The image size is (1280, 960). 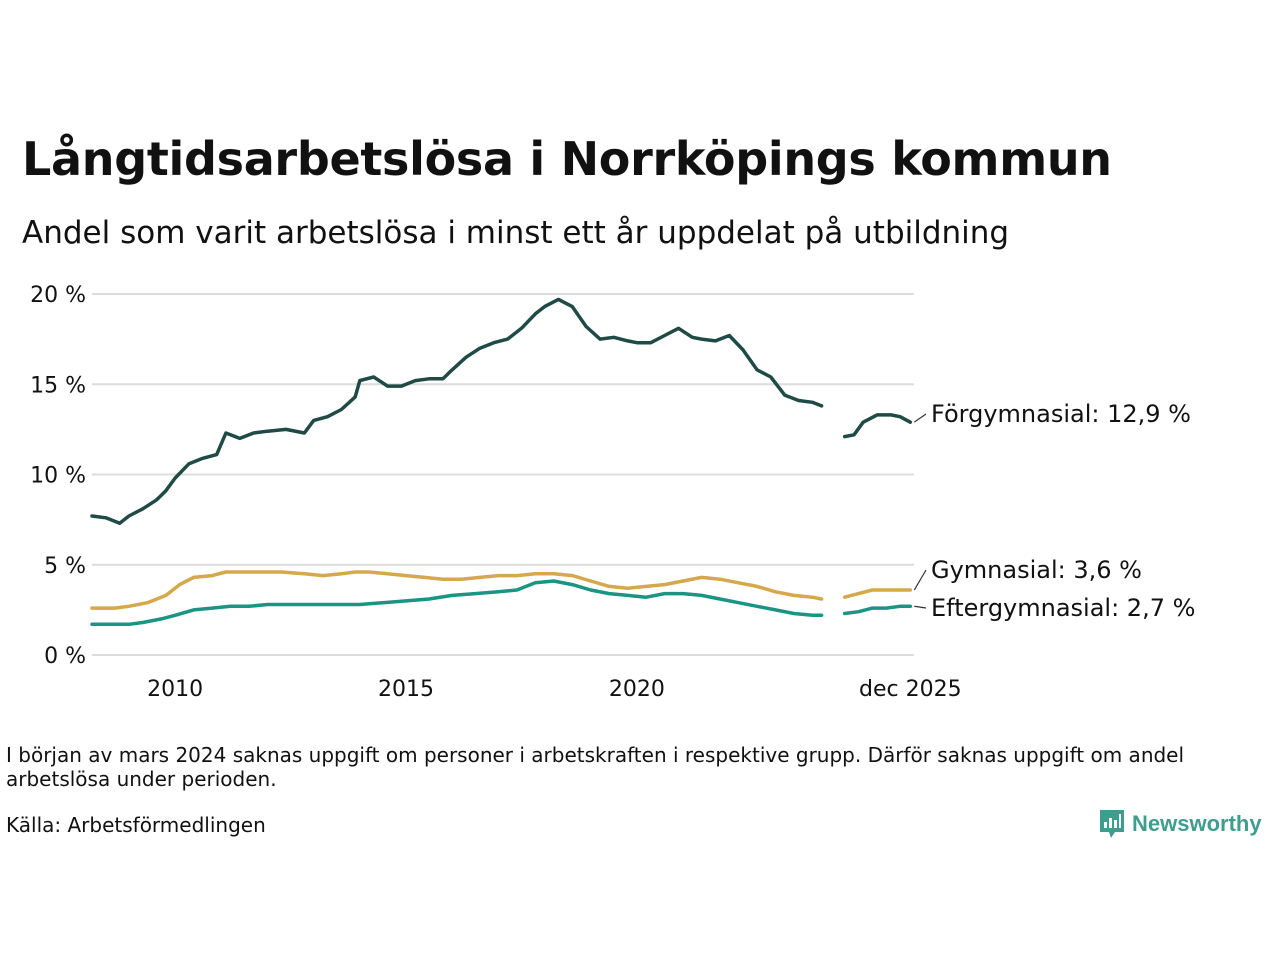 What do you see at coordinates (406, 689) in the screenshot?
I see `x-tick-label: 2015` at bounding box center [406, 689].